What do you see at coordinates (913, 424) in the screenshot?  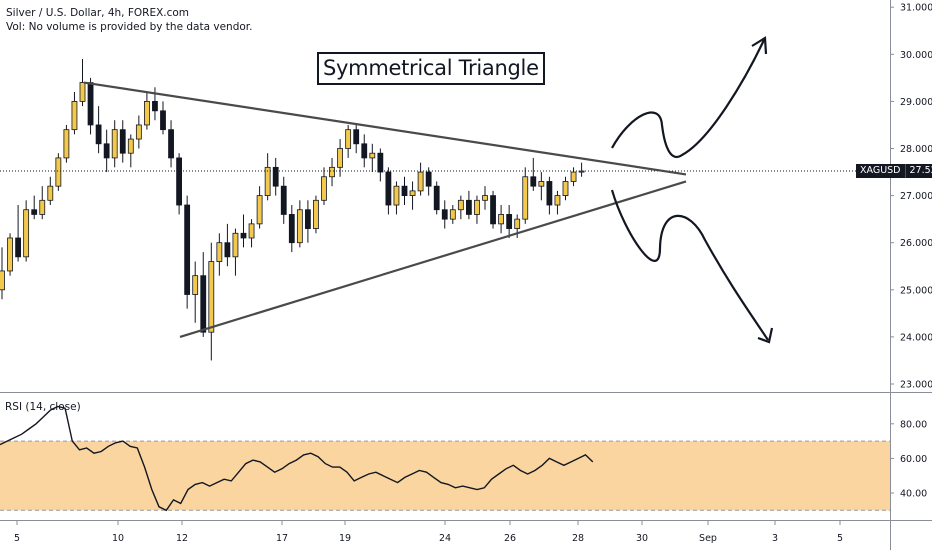 I see `rsi-tick-label: 80.00` at bounding box center [913, 424].